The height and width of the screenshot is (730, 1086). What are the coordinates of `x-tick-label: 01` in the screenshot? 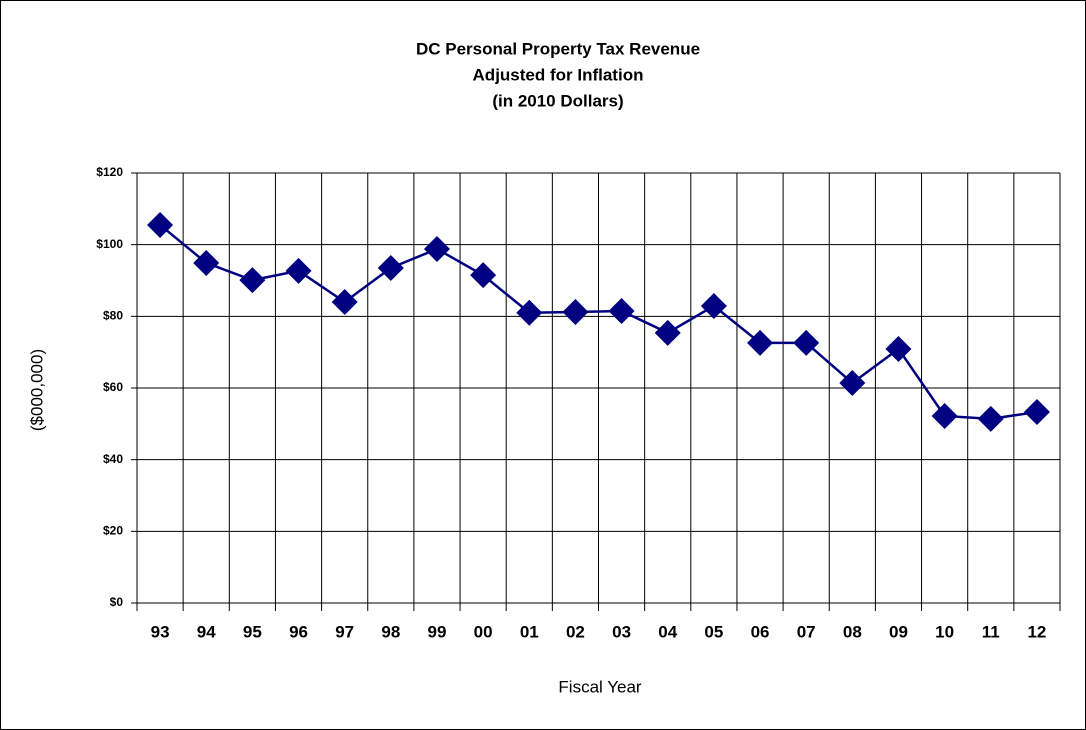 It's located at (529, 631).